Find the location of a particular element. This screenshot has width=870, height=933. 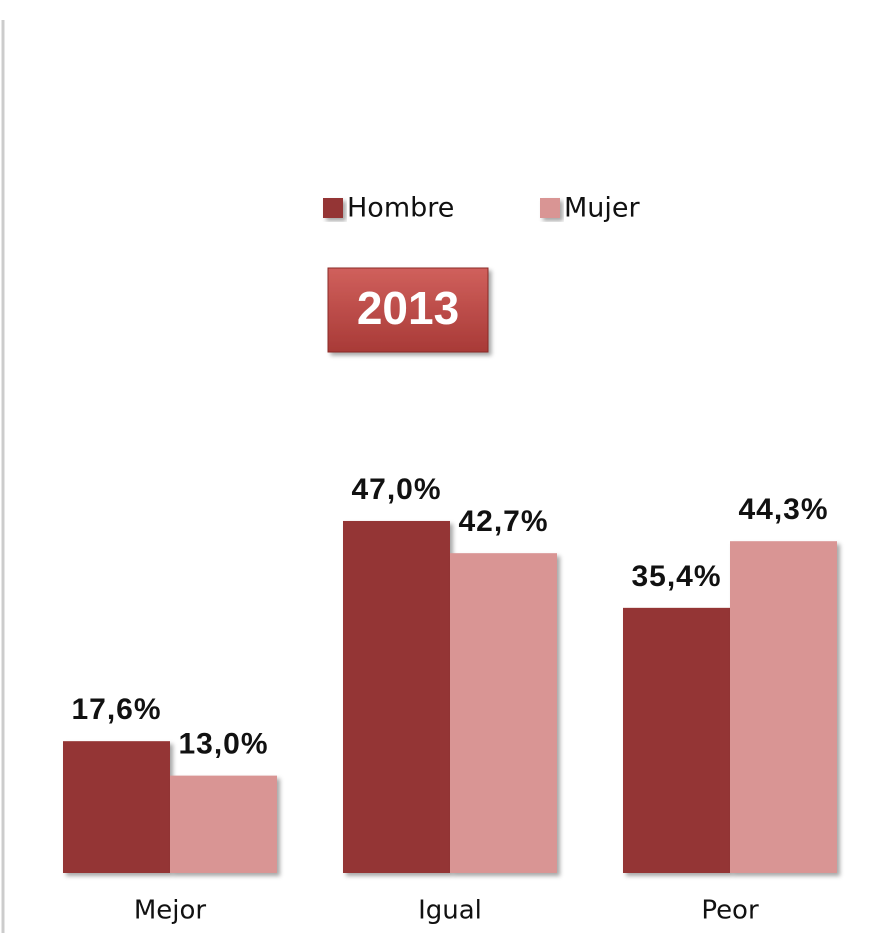

data-label: 13,0% is located at coordinates (223, 744).